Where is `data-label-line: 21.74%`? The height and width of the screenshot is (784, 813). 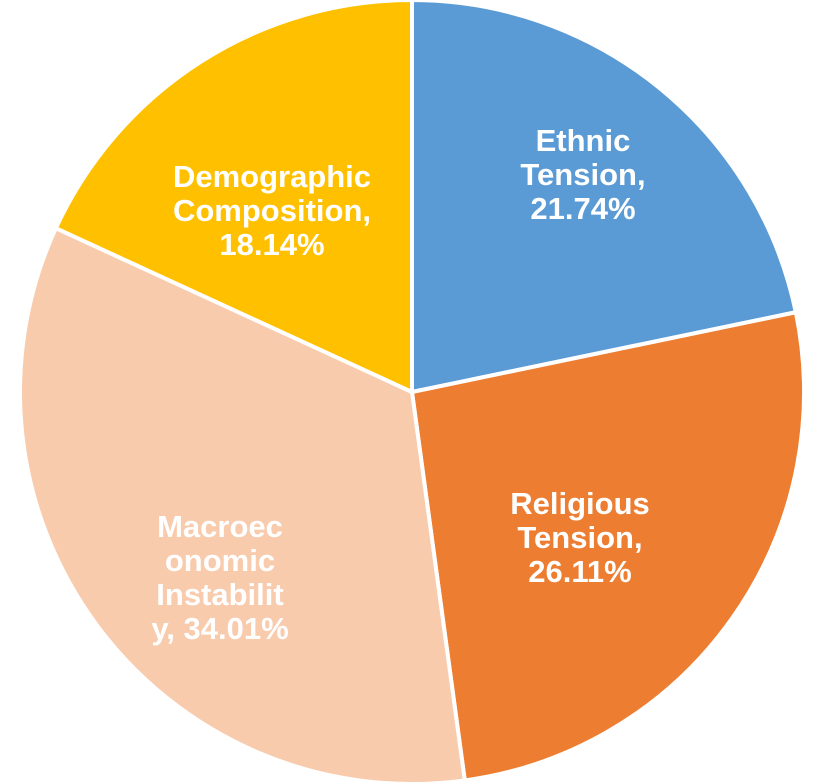
data-label-line: 21.74% is located at coordinates (582, 208).